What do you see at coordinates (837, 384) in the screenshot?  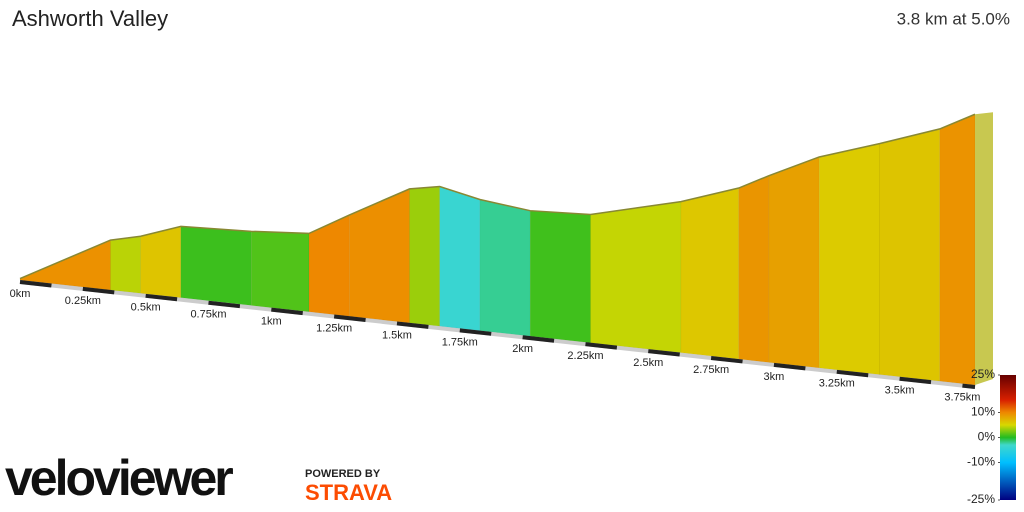 I see `x-tick-label: 3.25km` at bounding box center [837, 384].